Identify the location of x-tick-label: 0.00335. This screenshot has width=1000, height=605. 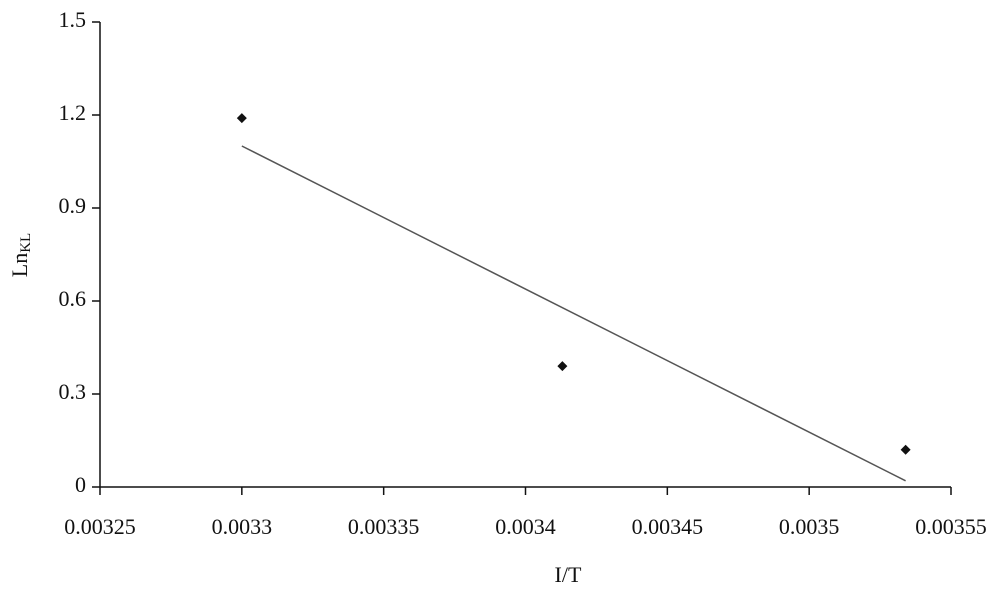
(384, 526).